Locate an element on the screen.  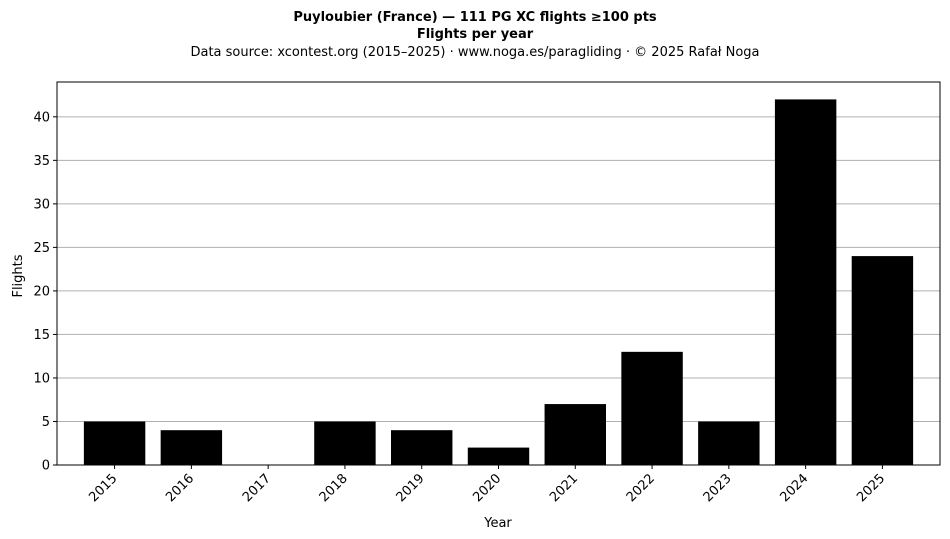
x-tick-label: 2021 is located at coordinates (564, 488).